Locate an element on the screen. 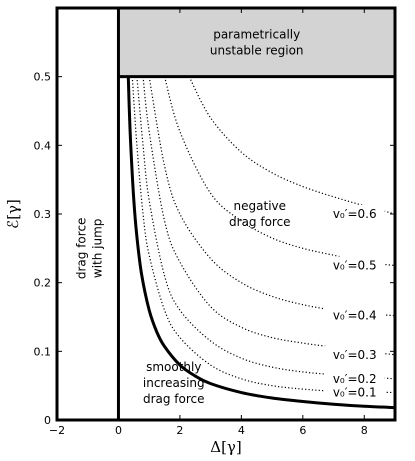 Image resolution: width=415 pixels, height=461 pixels. series-label-1: v₀′=0.1 is located at coordinates (355, 393).